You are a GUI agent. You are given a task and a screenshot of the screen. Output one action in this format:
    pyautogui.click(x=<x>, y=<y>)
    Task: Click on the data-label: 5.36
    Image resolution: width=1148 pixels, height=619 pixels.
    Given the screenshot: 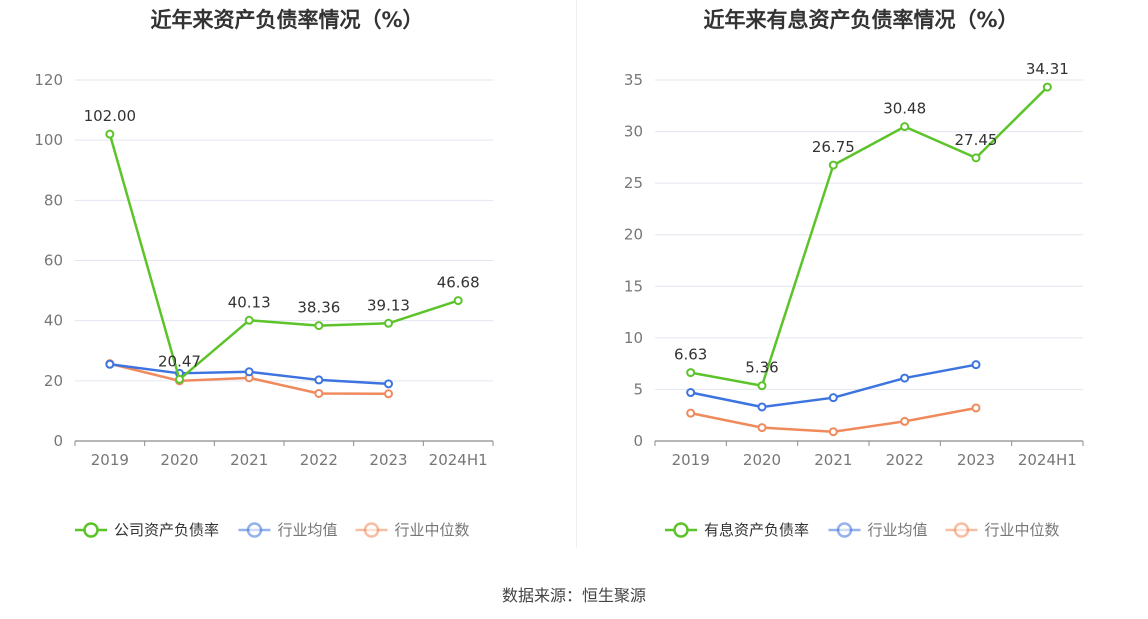 What is the action you would take?
    pyautogui.click(x=761, y=368)
    